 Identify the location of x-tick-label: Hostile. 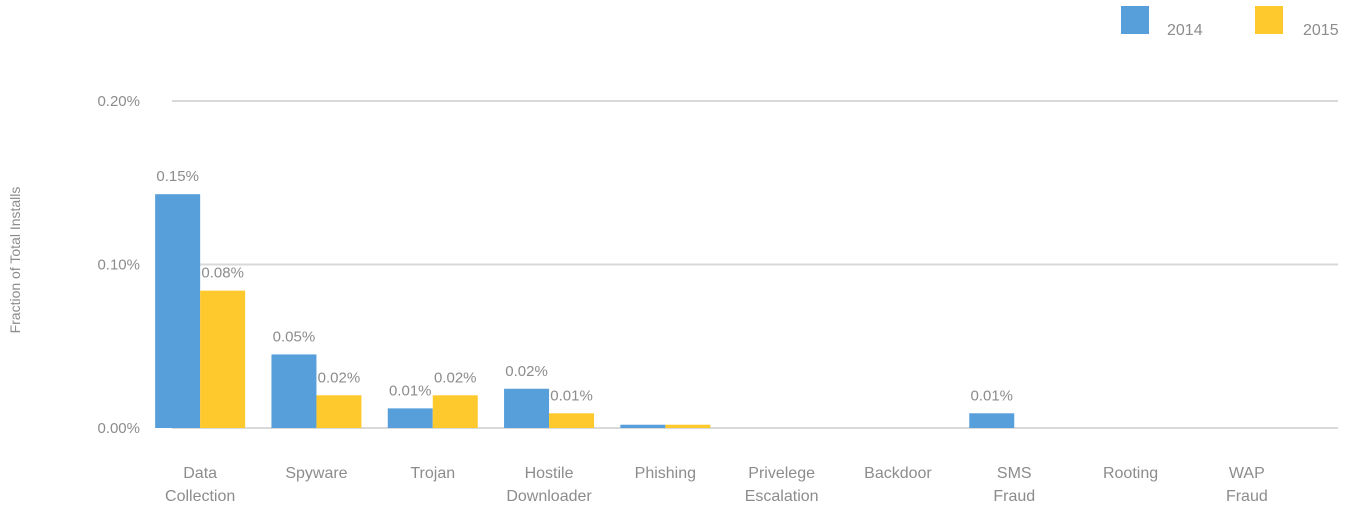
(549, 473).